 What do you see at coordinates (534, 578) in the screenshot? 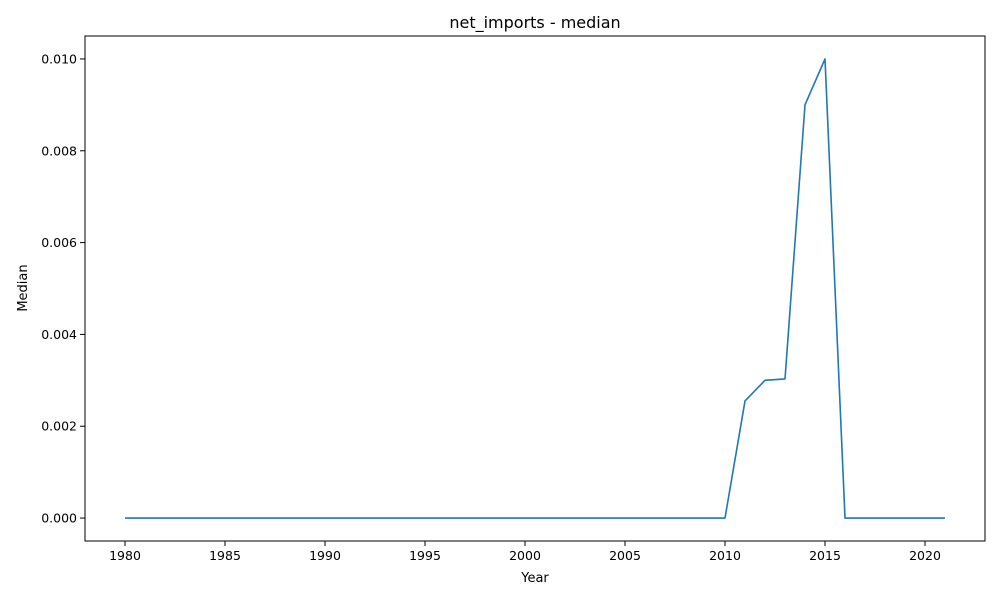
I see `x-axis-label: Year` at bounding box center [534, 578].